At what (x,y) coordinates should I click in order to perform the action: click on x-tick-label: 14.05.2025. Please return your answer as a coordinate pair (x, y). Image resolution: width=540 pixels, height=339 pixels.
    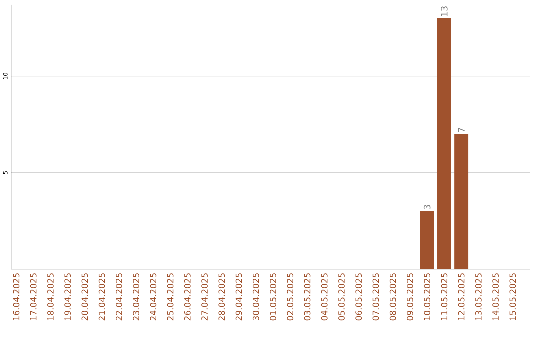
    Looking at the image, I should click on (495, 297).